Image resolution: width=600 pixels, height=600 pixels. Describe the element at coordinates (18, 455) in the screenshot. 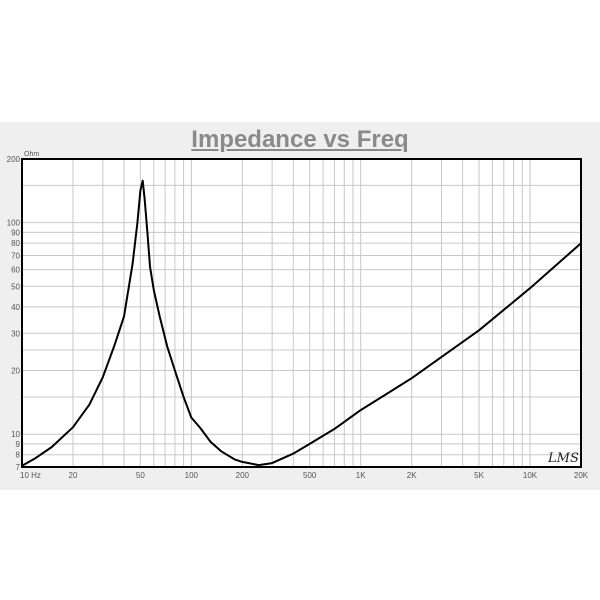

I see `y-tick-label: 8` at that location.